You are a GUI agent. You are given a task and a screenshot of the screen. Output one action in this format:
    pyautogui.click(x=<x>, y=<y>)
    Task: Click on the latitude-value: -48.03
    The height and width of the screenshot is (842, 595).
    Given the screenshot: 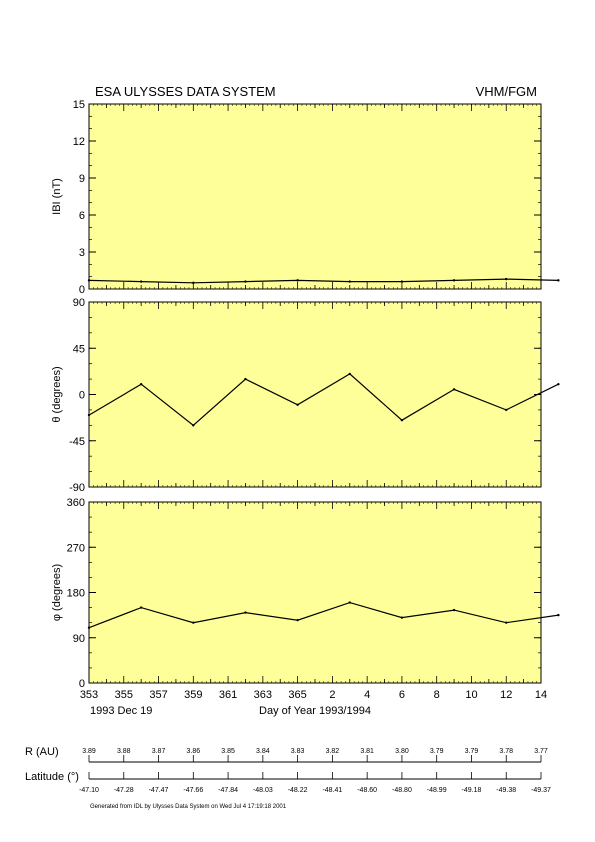 What is the action you would take?
    pyautogui.click(x=263, y=790)
    